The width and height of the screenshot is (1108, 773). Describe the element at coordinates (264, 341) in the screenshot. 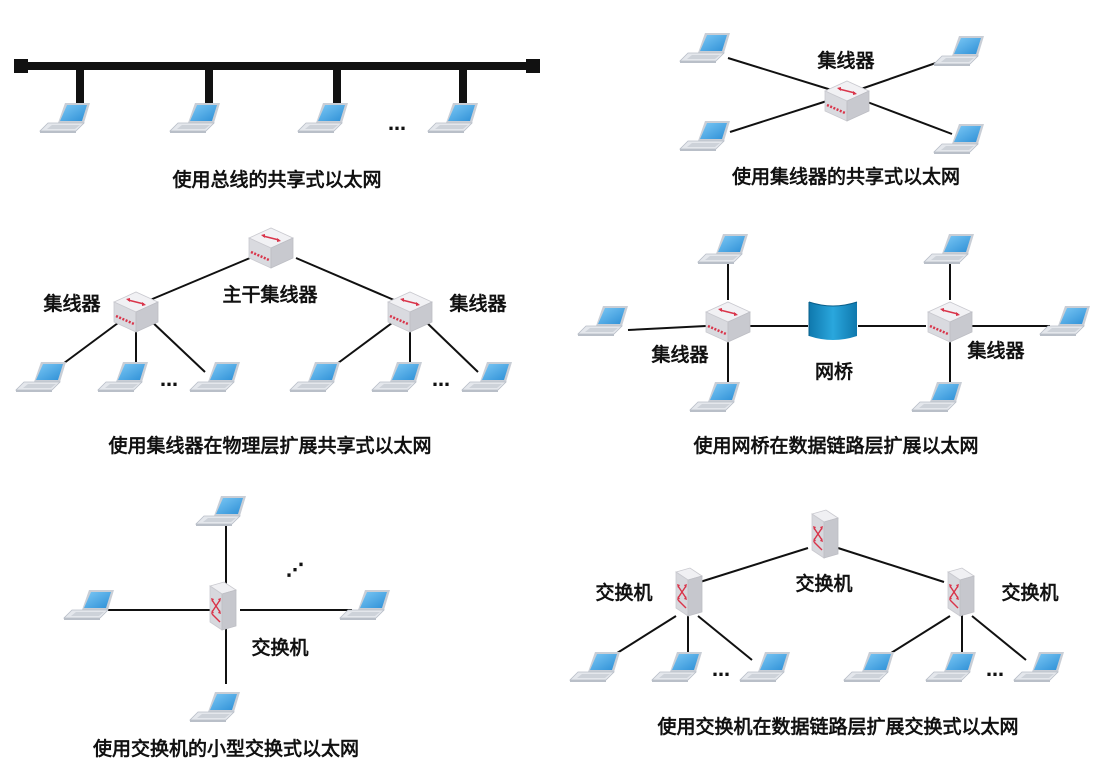

I see `panel-hub-tree: … … 主干集线器 集线器 集线器 使用集线器在物理层扩展共享式以太网` at that location.